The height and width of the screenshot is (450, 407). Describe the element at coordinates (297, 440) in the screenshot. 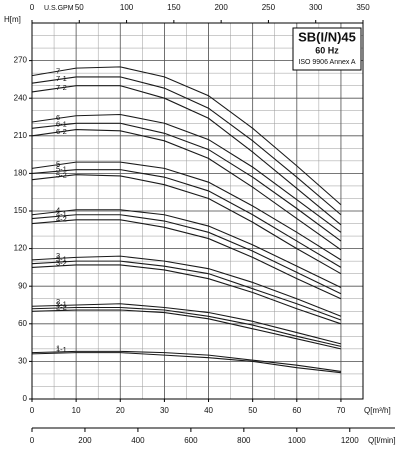

I see `bottom2-tick-label: 1000` at that location.